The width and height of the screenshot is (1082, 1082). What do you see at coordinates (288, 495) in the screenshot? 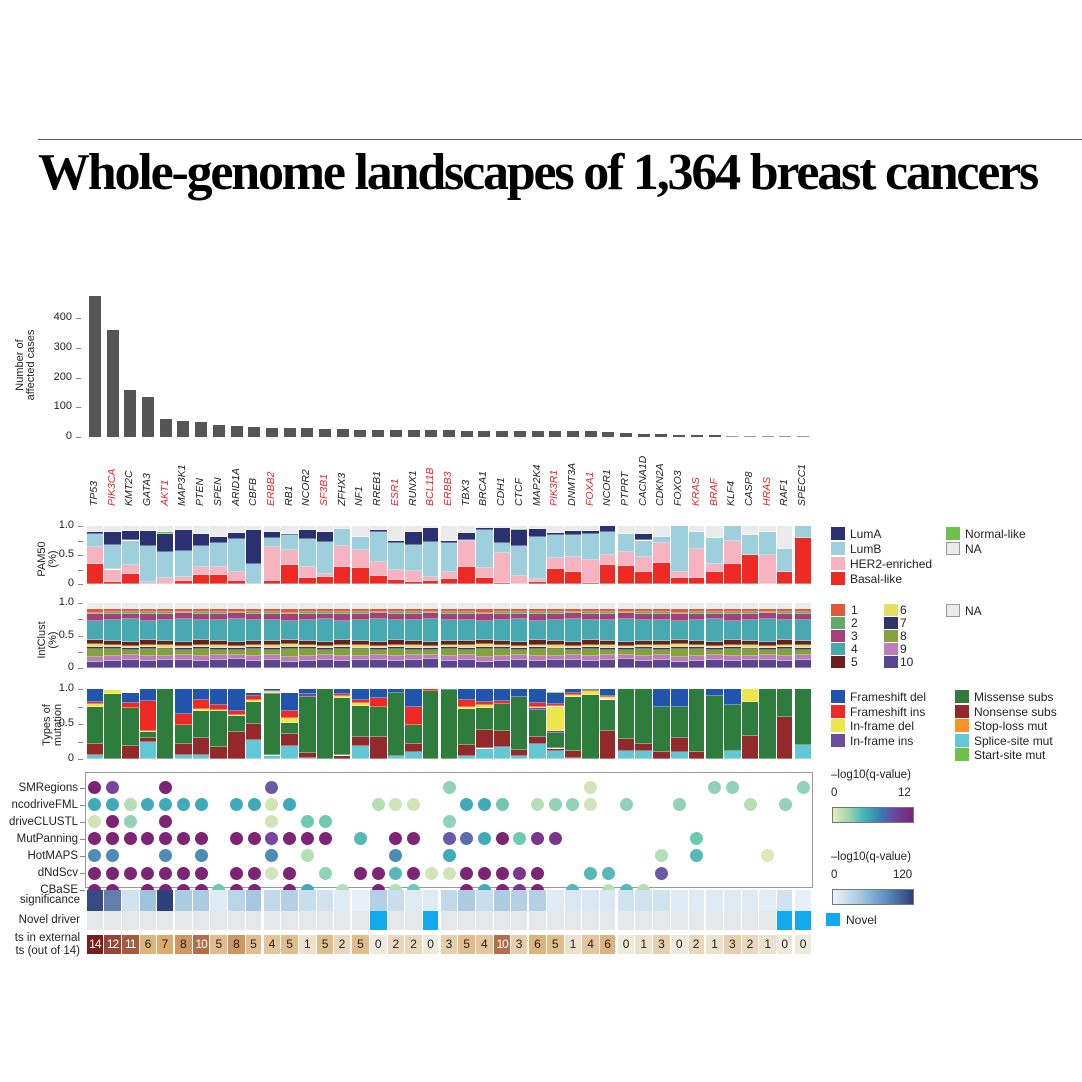
I see `gene-label-rb1: RB1` at bounding box center [288, 495].